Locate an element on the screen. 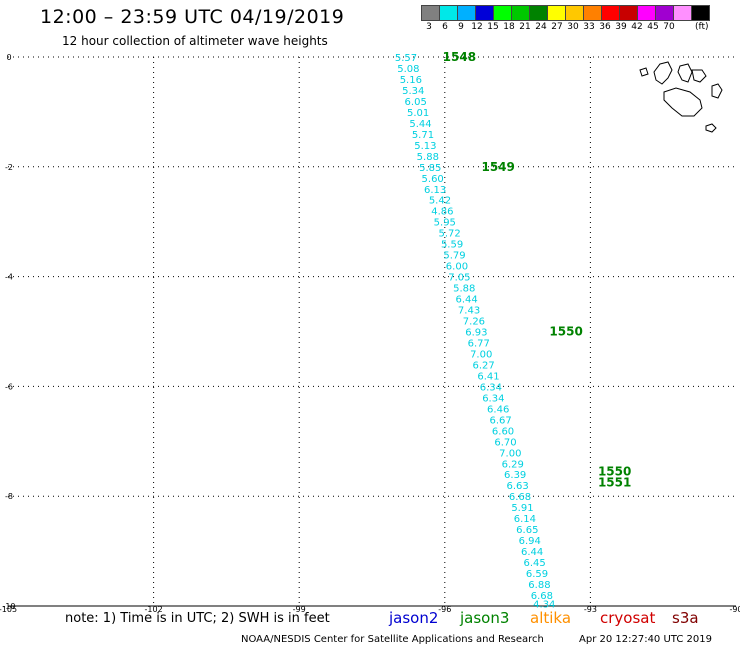 The image size is (740, 650). satellite-altika: altika is located at coordinates (551, 618).